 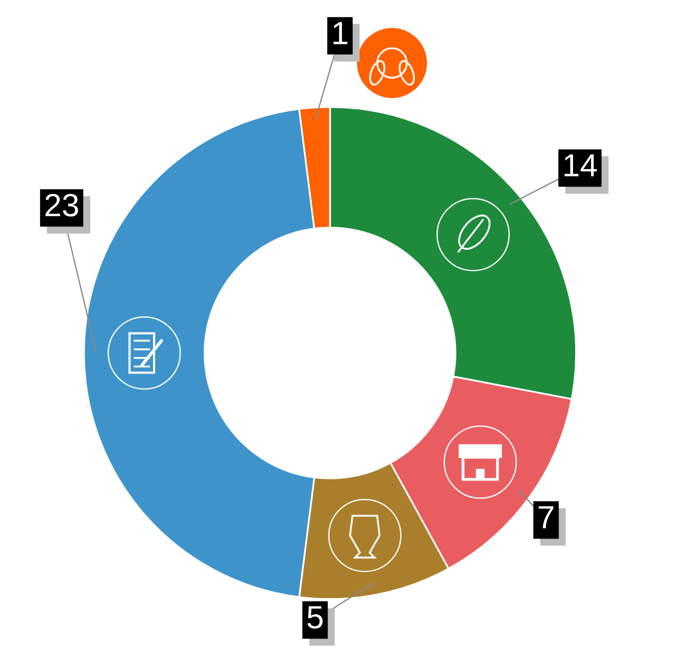 I want to click on data-label: 14, so click(x=580, y=165).